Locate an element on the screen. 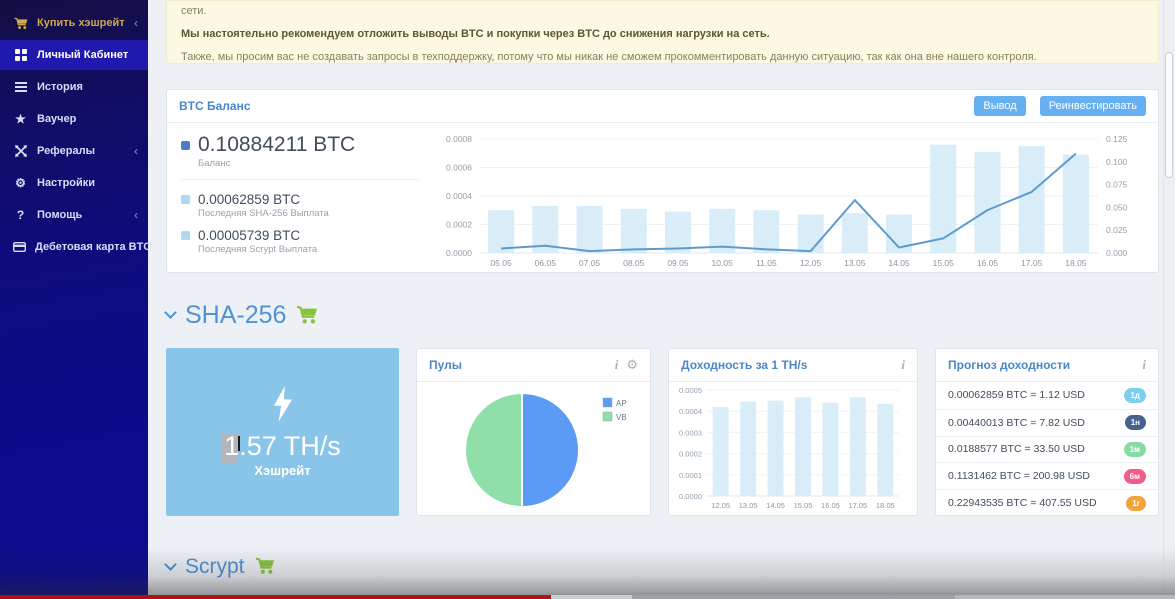  sidebar-item-buy-hashrate: Купить хэшрейт ‹ is located at coordinates (74, 23).